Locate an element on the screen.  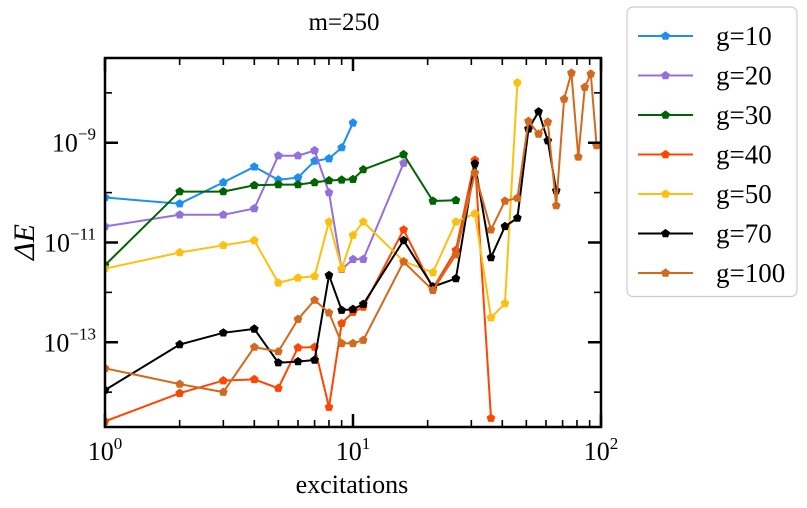
x-tick-label: 10² is located at coordinates (601, 450).